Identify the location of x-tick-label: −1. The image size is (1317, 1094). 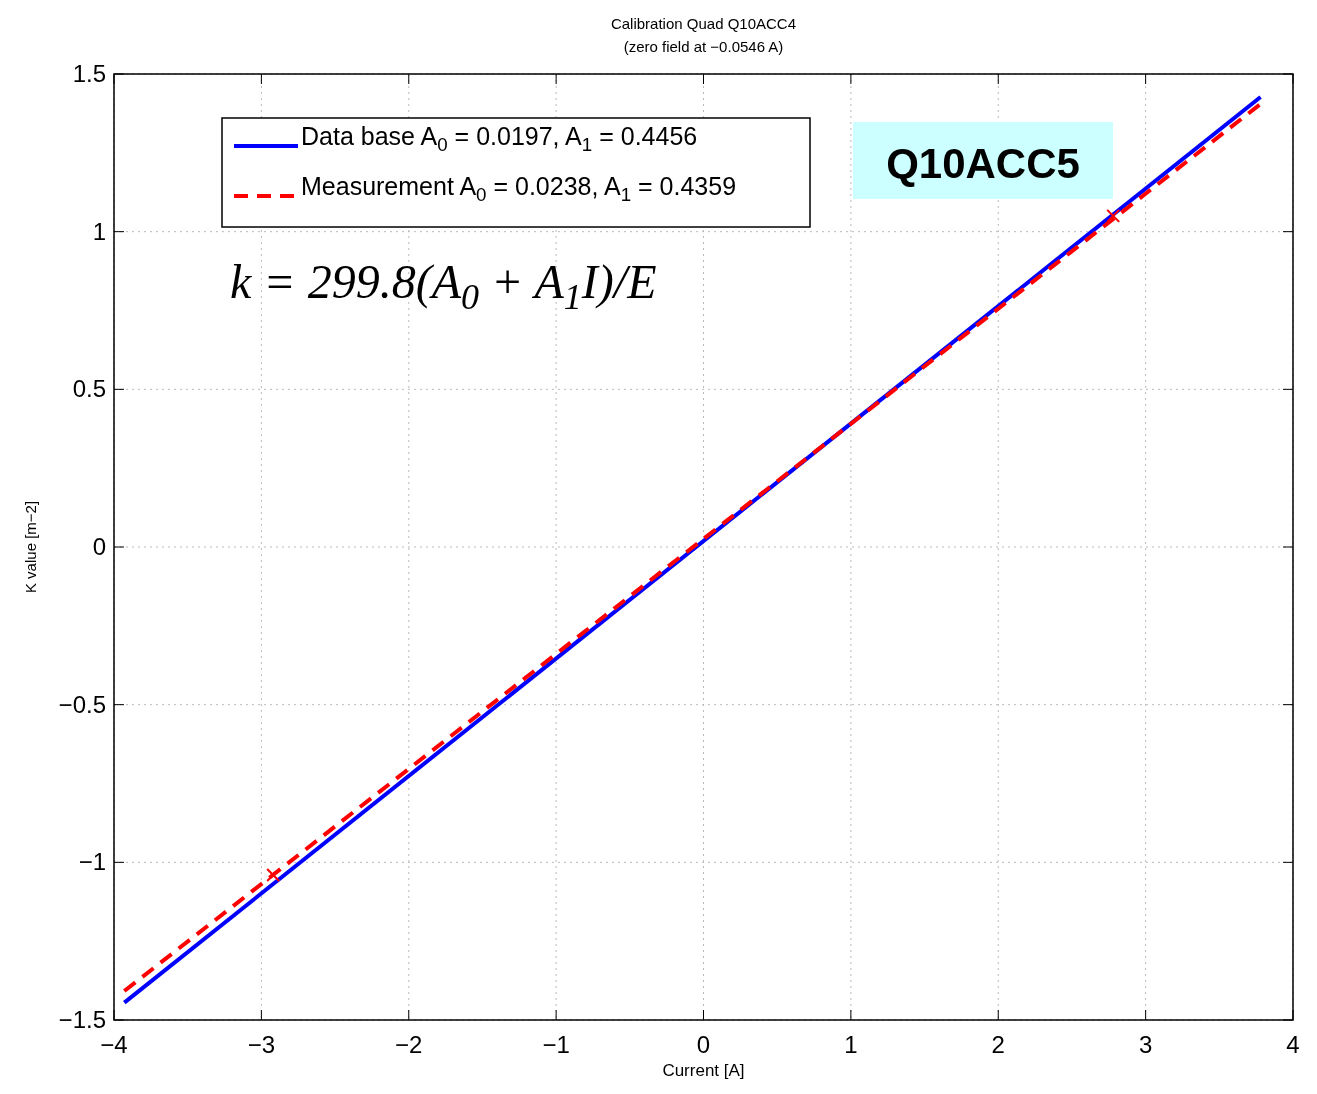
(556, 1044).